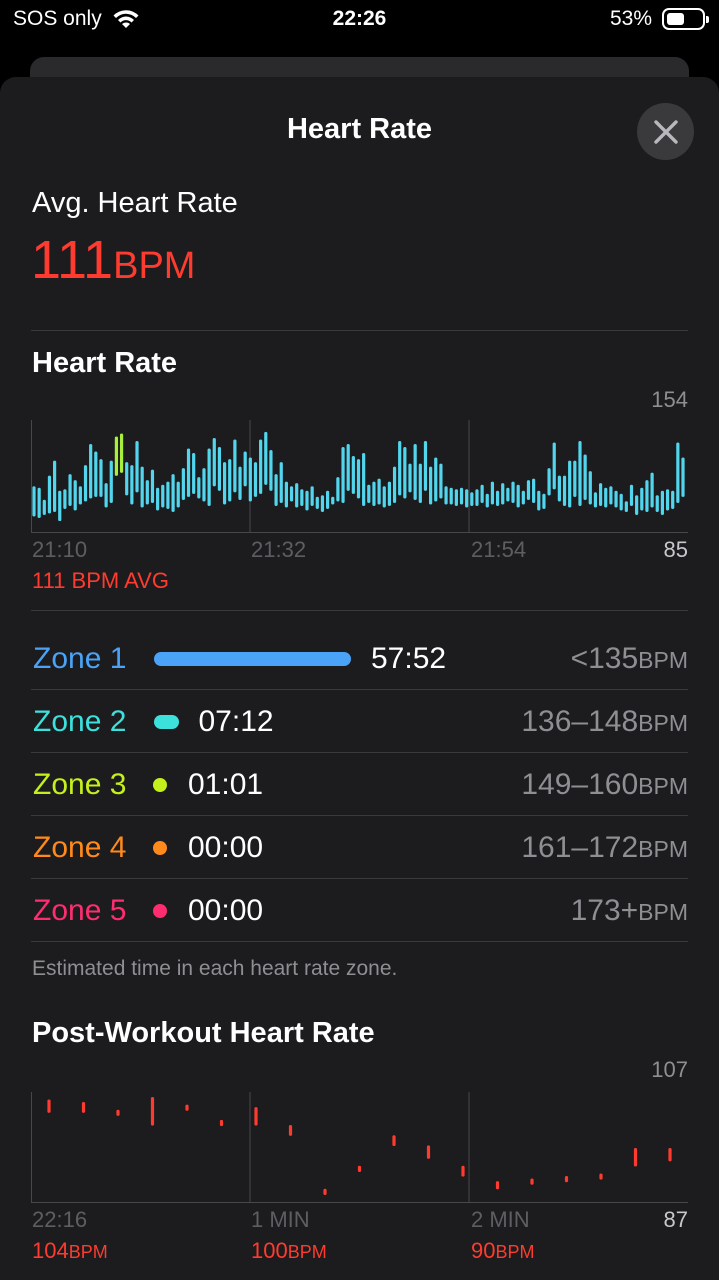  I want to click on carrier-text: SOS only, so click(57, 18).